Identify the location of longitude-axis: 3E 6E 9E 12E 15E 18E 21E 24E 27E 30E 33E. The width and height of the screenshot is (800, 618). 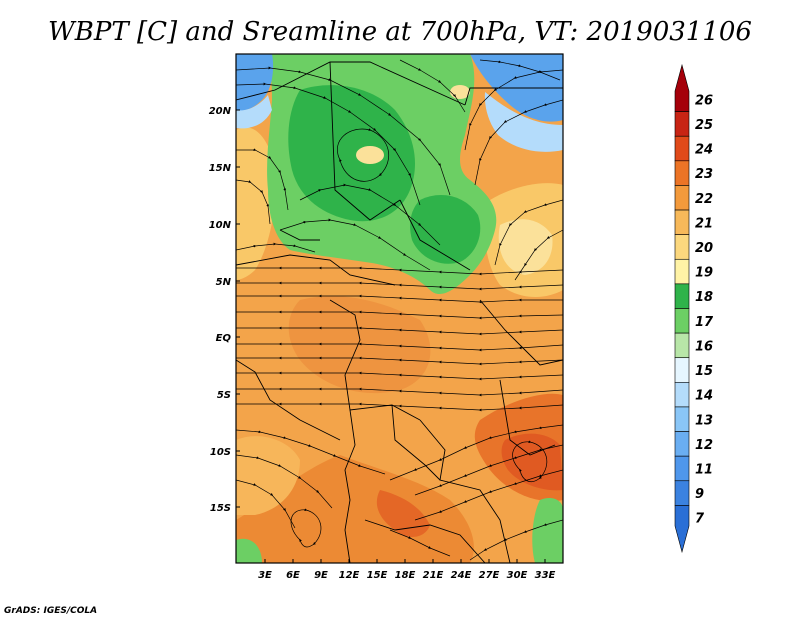
(407, 570).